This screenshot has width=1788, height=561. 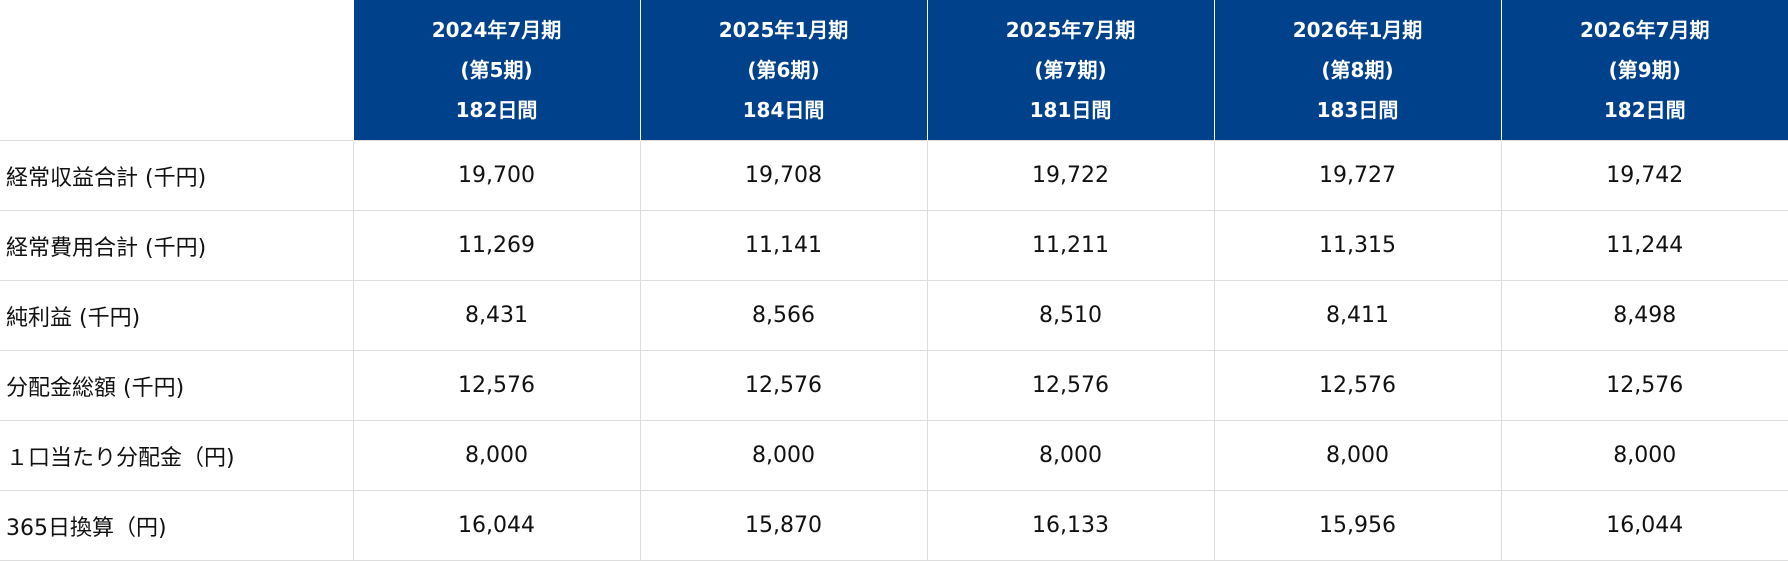 I want to click on table-row: 分配金総額 (千円) 12,576 12,576 12,576 12,576 12,576, so click(x=894, y=385).